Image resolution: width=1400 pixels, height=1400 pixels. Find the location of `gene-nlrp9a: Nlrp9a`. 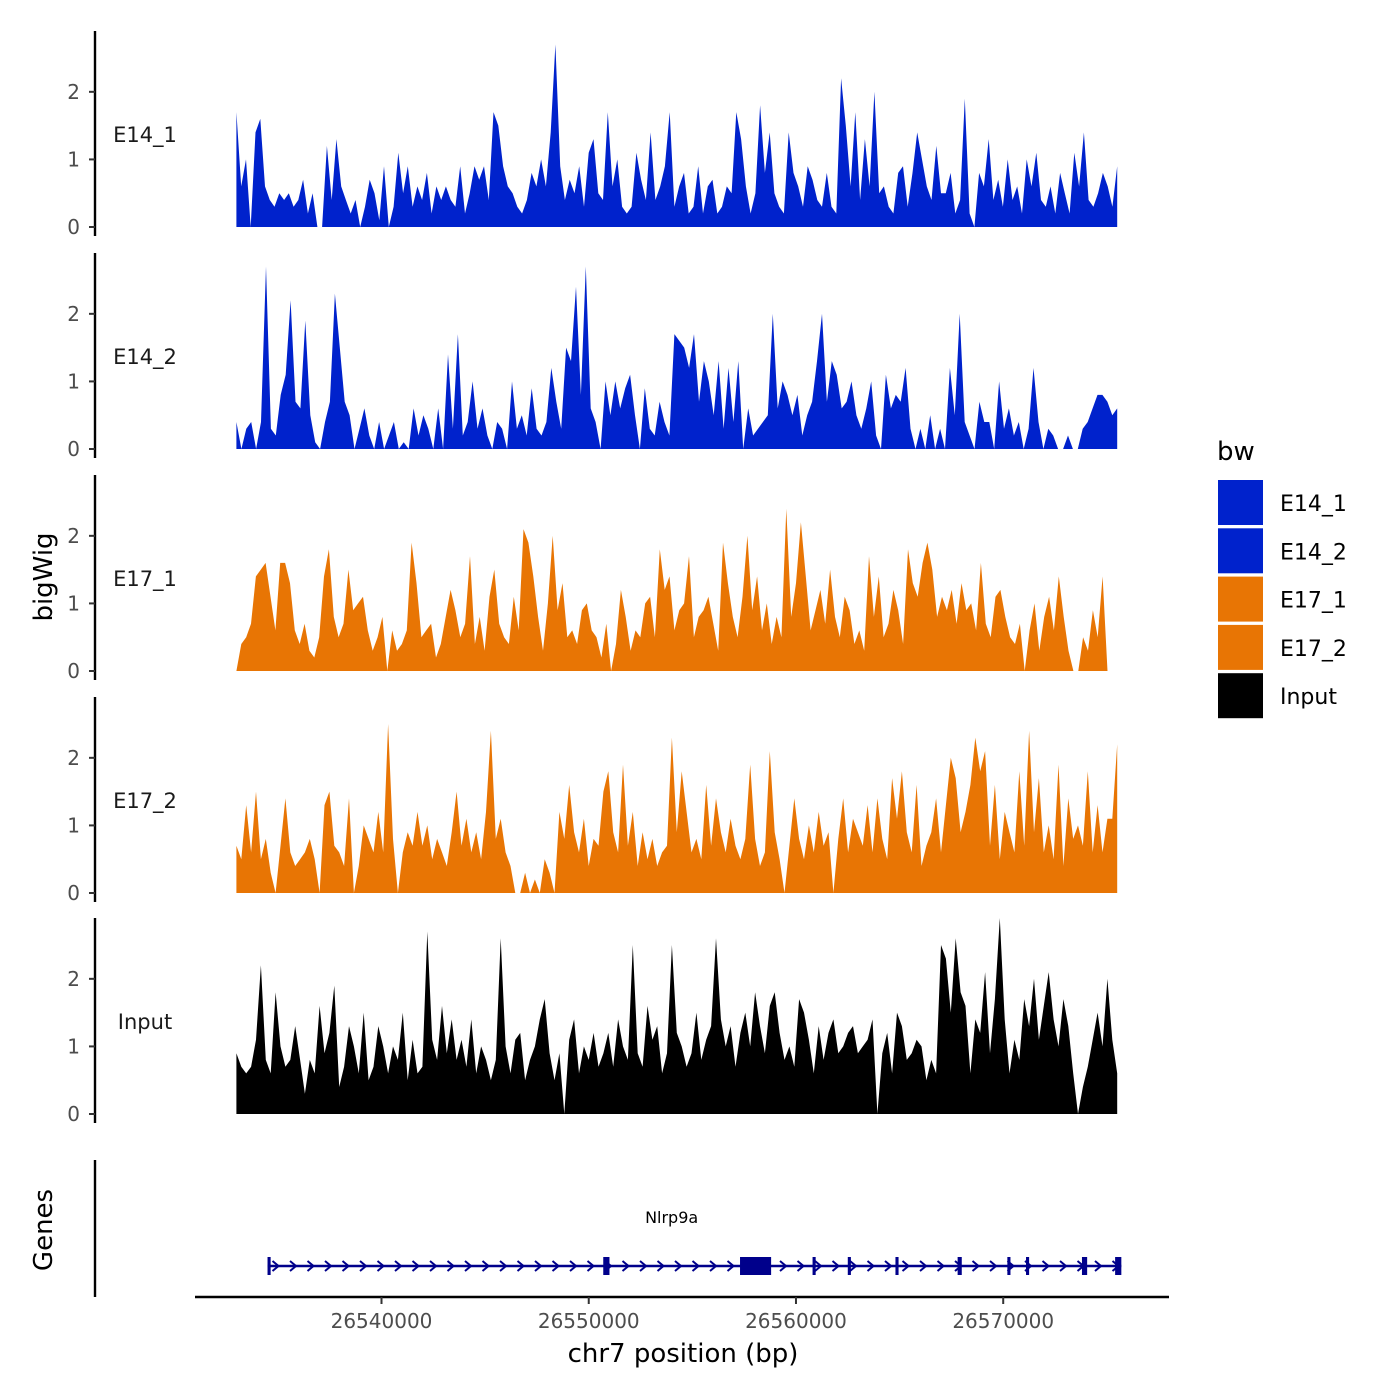

gene-nlrp9a: Nlrp9a is located at coordinates (694, 1241).